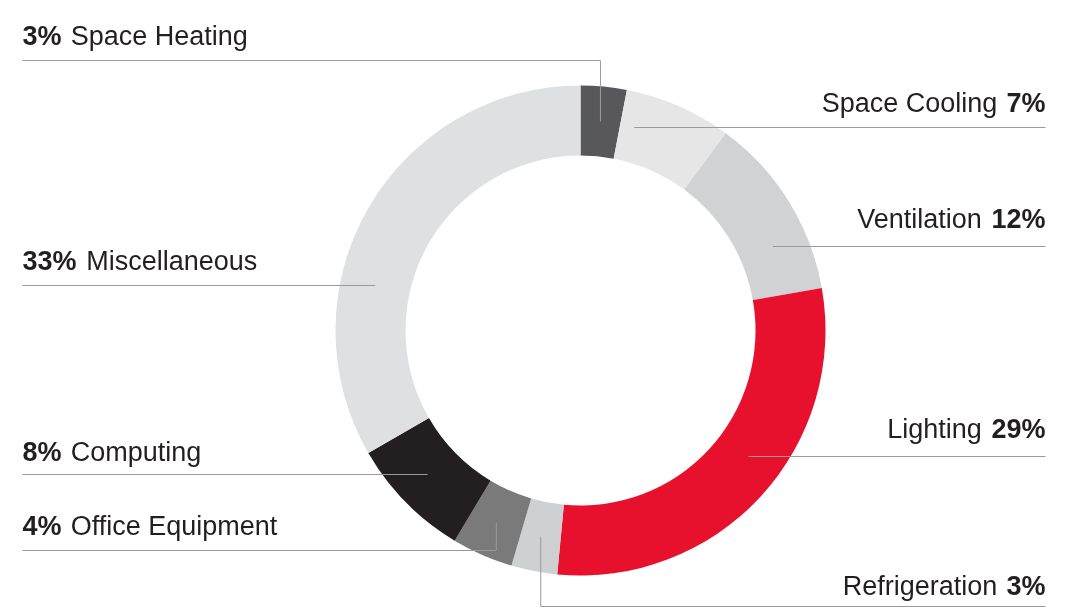  What do you see at coordinates (919, 218) in the screenshot?
I see `slice-label: Ventilation` at bounding box center [919, 218].